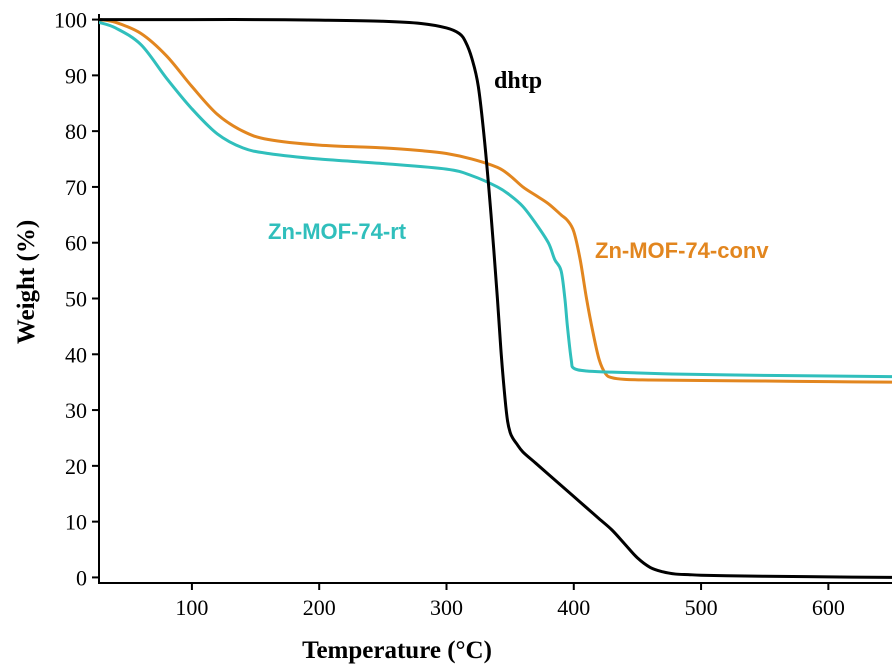 The height and width of the screenshot is (669, 892). I want to click on y-tick-label: 80, so click(76, 131).